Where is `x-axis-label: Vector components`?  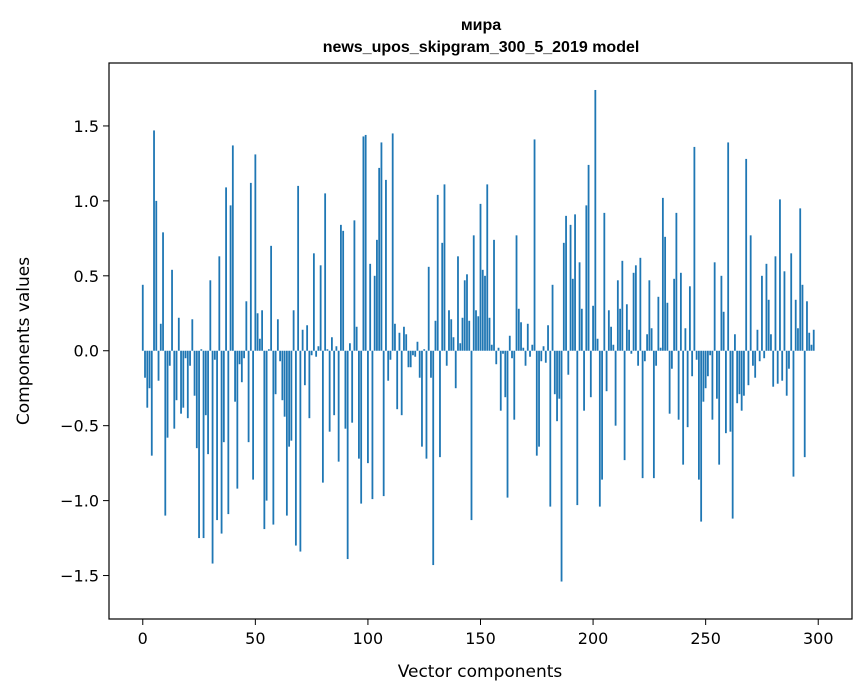 x-axis-label: Vector components is located at coordinates (480, 672).